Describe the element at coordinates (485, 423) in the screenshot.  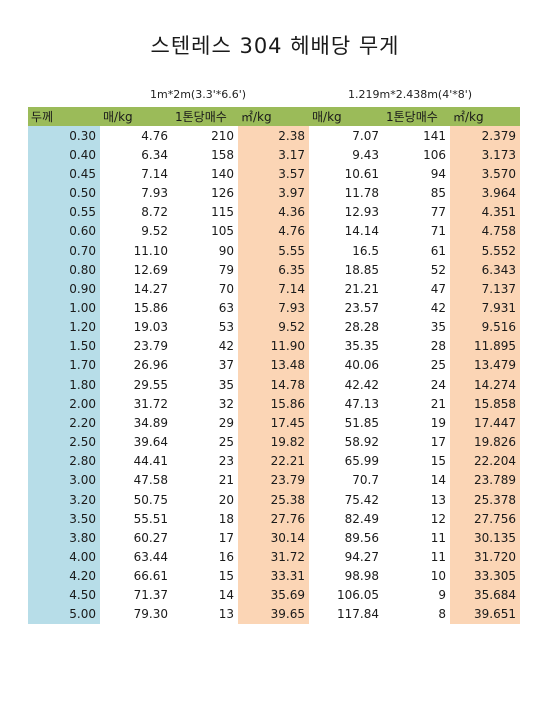
I see `cell-kg-per-m2-4x8: 17.447` at that location.